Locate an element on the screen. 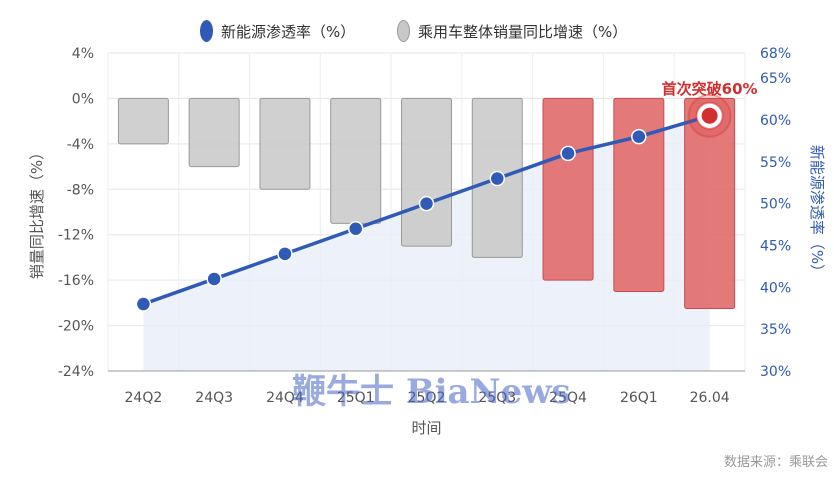 The height and width of the screenshot is (483, 834). x-tick-label: 25Q2 is located at coordinates (427, 398).